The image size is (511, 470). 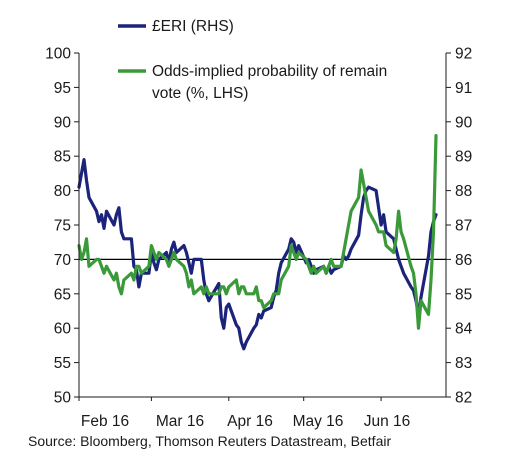 I want to click on x-tick-label: Jun 16, so click(x=387, y=421).